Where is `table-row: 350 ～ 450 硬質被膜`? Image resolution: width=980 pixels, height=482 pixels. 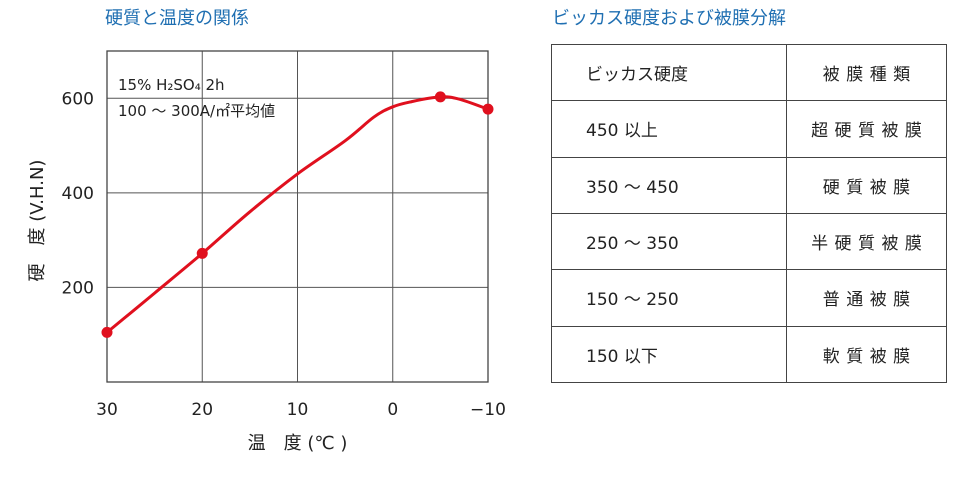 table-row: 350 ～ 450 硬質被膜 is located at coordinates (749, 185).